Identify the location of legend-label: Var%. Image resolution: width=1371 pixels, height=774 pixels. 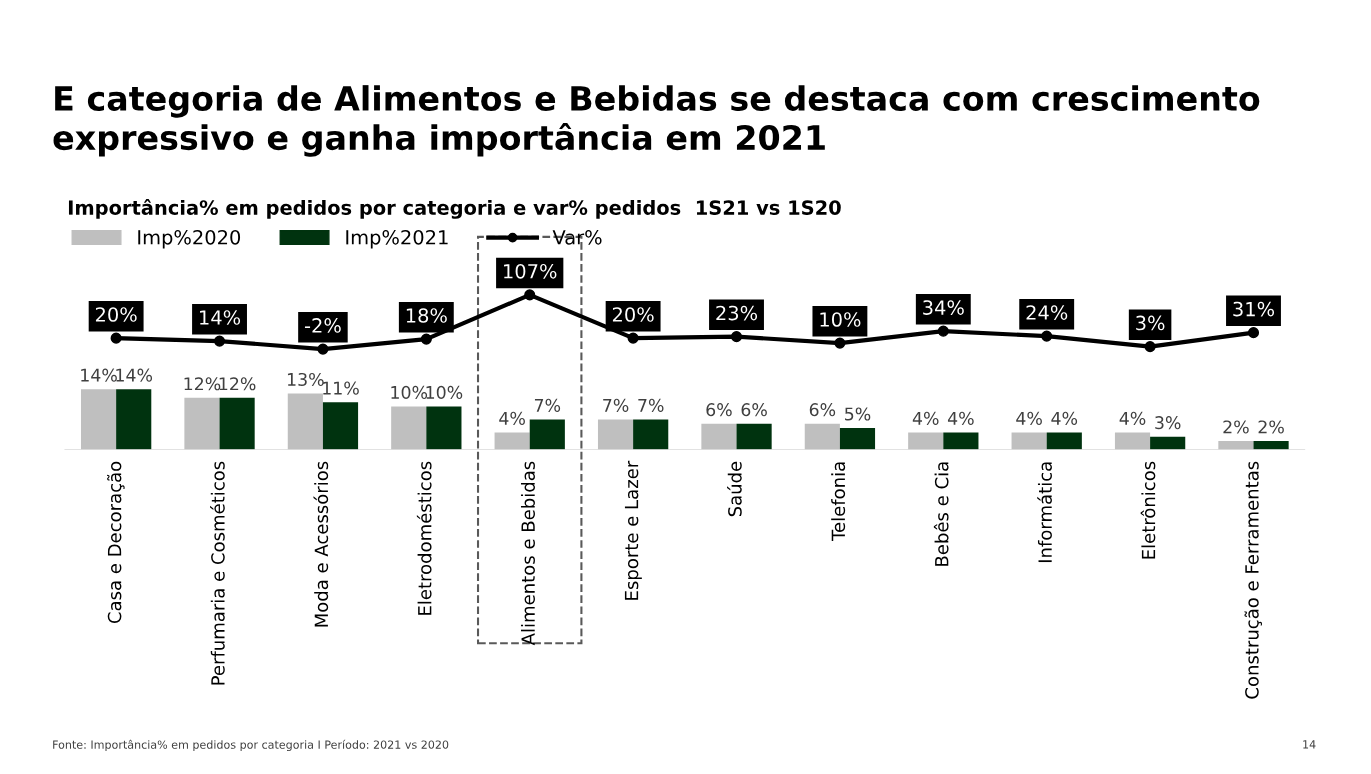
(577, 237).